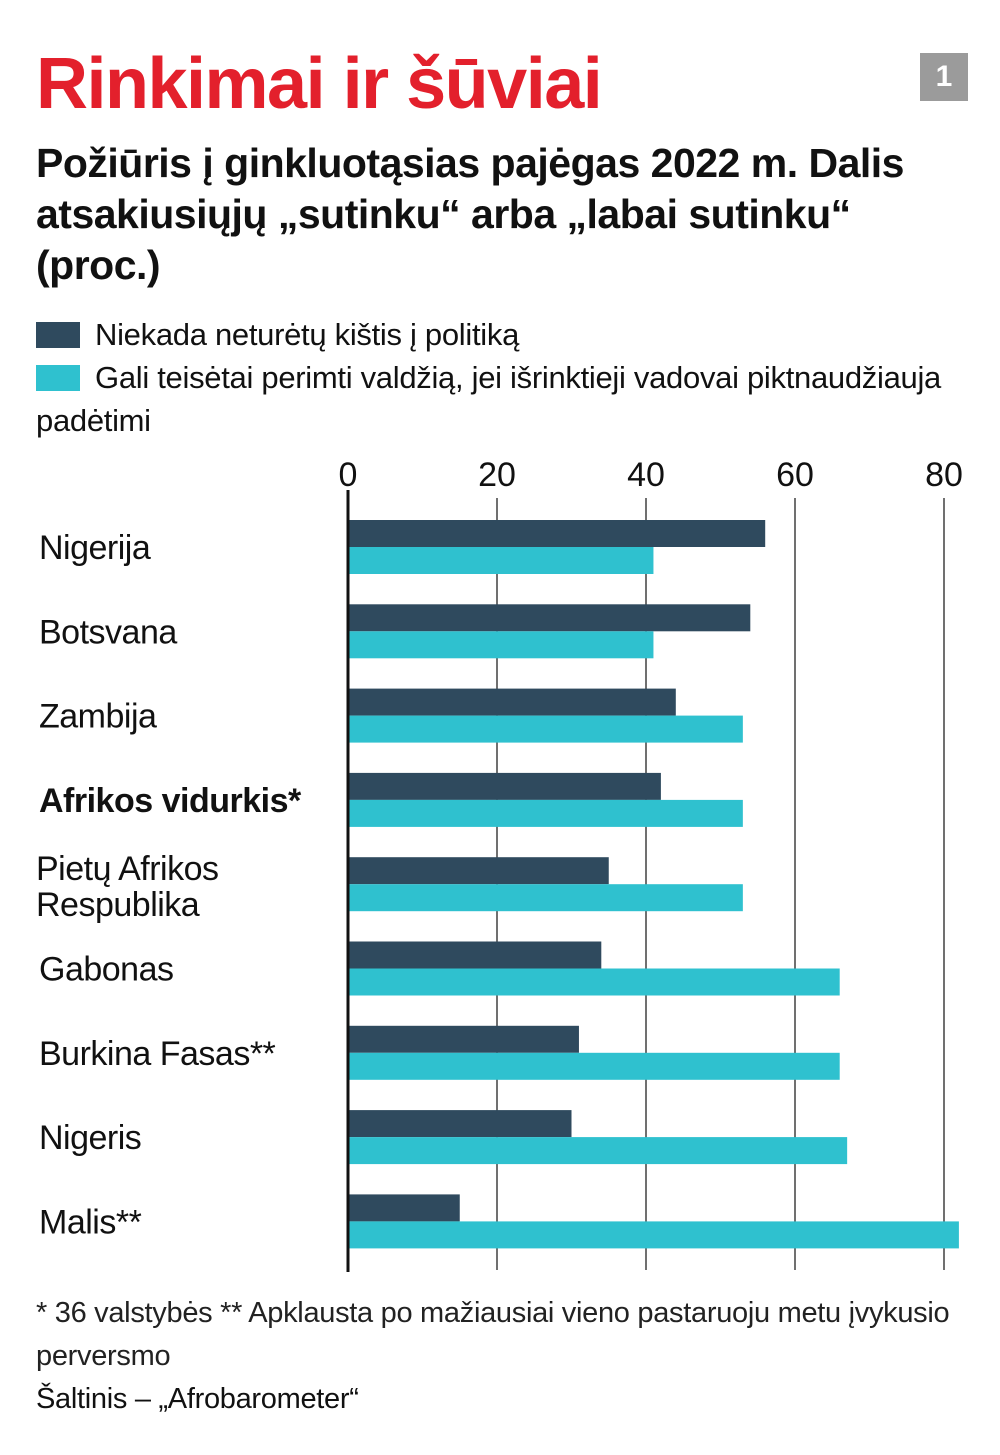 The image size is (1000, 1455). I want to click on x-tick-label: 20, so click(497, 475).